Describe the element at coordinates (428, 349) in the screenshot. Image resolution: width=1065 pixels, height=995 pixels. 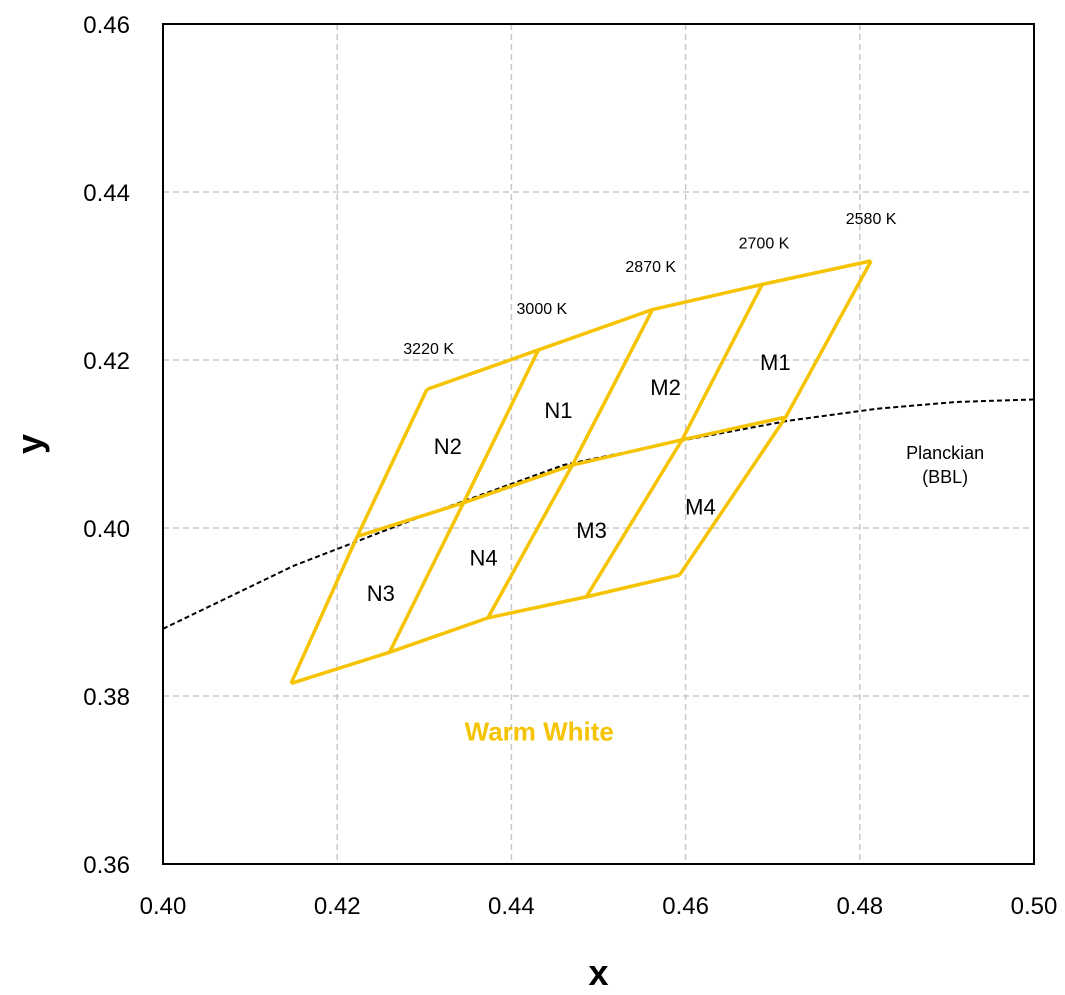
I see `cct-label: 3220 K` at that location.